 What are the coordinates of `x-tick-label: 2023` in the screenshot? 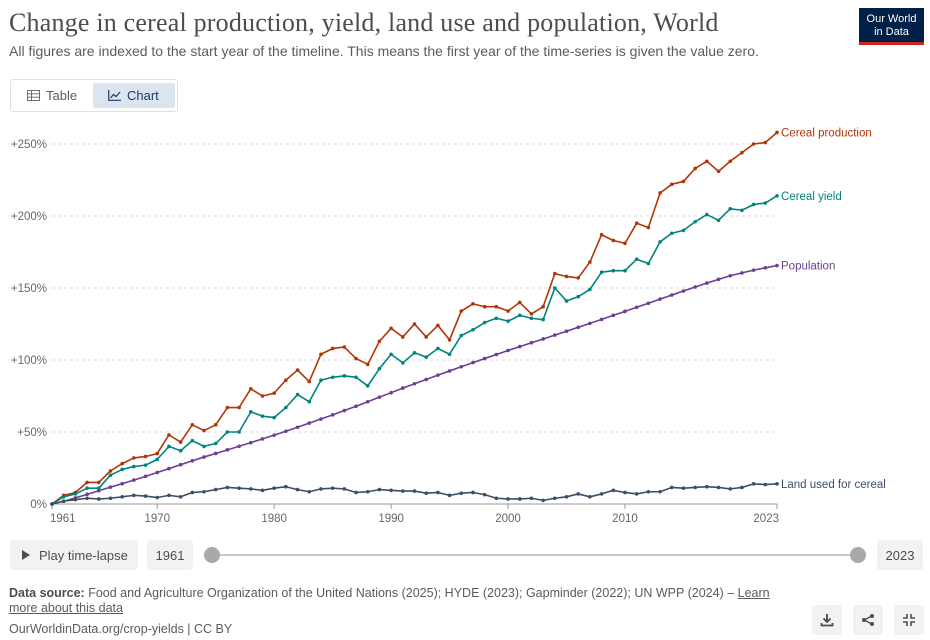 It's located at (766, 519).